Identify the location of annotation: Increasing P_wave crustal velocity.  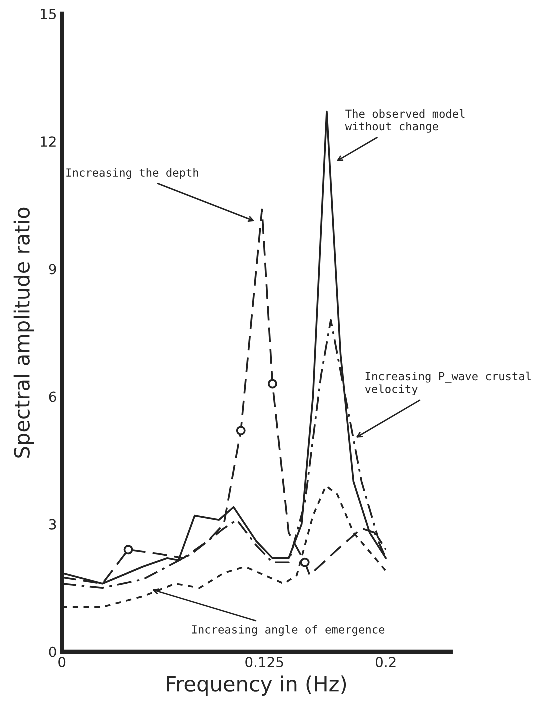
(448, 384).